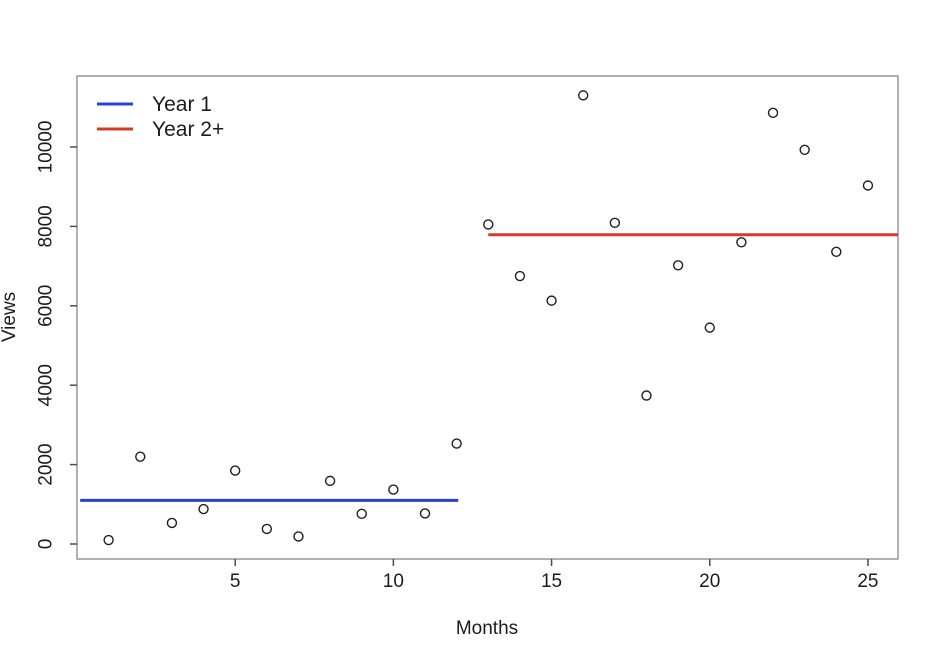  What do you see at coordinates (46, 544) in the screenshot?
I see `y-tick-label: 0` at bounding box center [46, 544].